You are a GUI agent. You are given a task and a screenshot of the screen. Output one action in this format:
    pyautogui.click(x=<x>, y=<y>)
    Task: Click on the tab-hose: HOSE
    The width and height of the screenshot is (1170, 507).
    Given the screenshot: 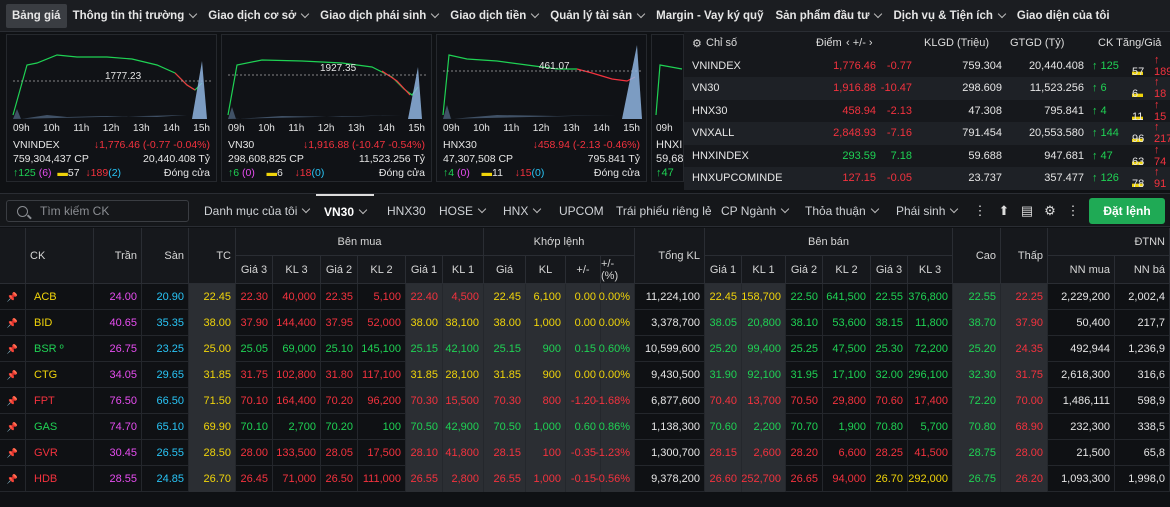 What is the action you would take?
    pyautogui.click(x=463, y=211)
    